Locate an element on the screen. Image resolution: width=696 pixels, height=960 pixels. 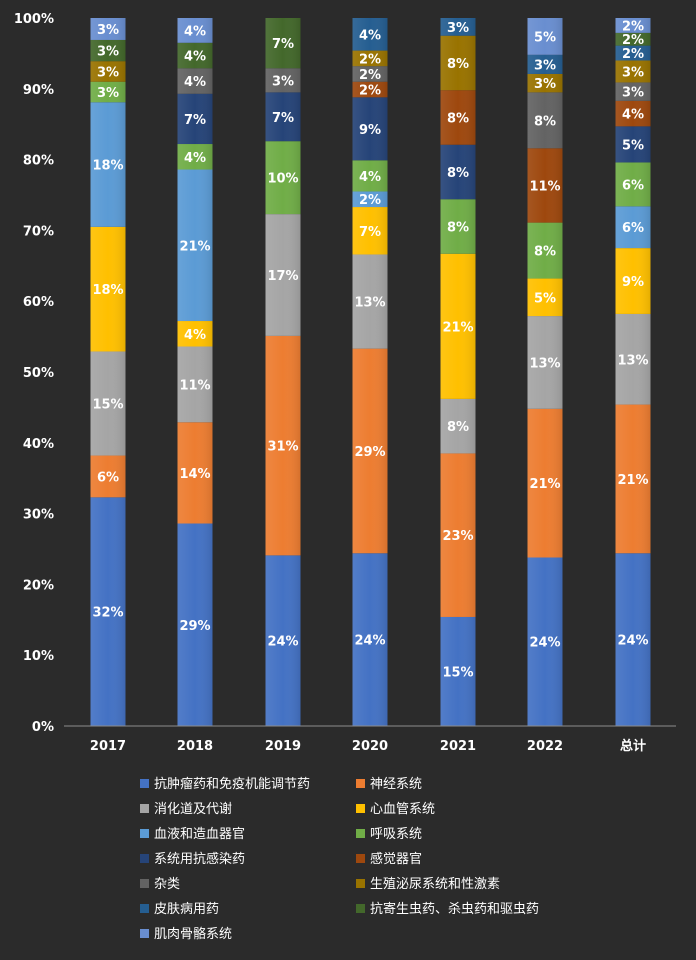
x-axis: 2017 2018 2019 2020 2021 2022 总计 is located at coordinates (368, 746).